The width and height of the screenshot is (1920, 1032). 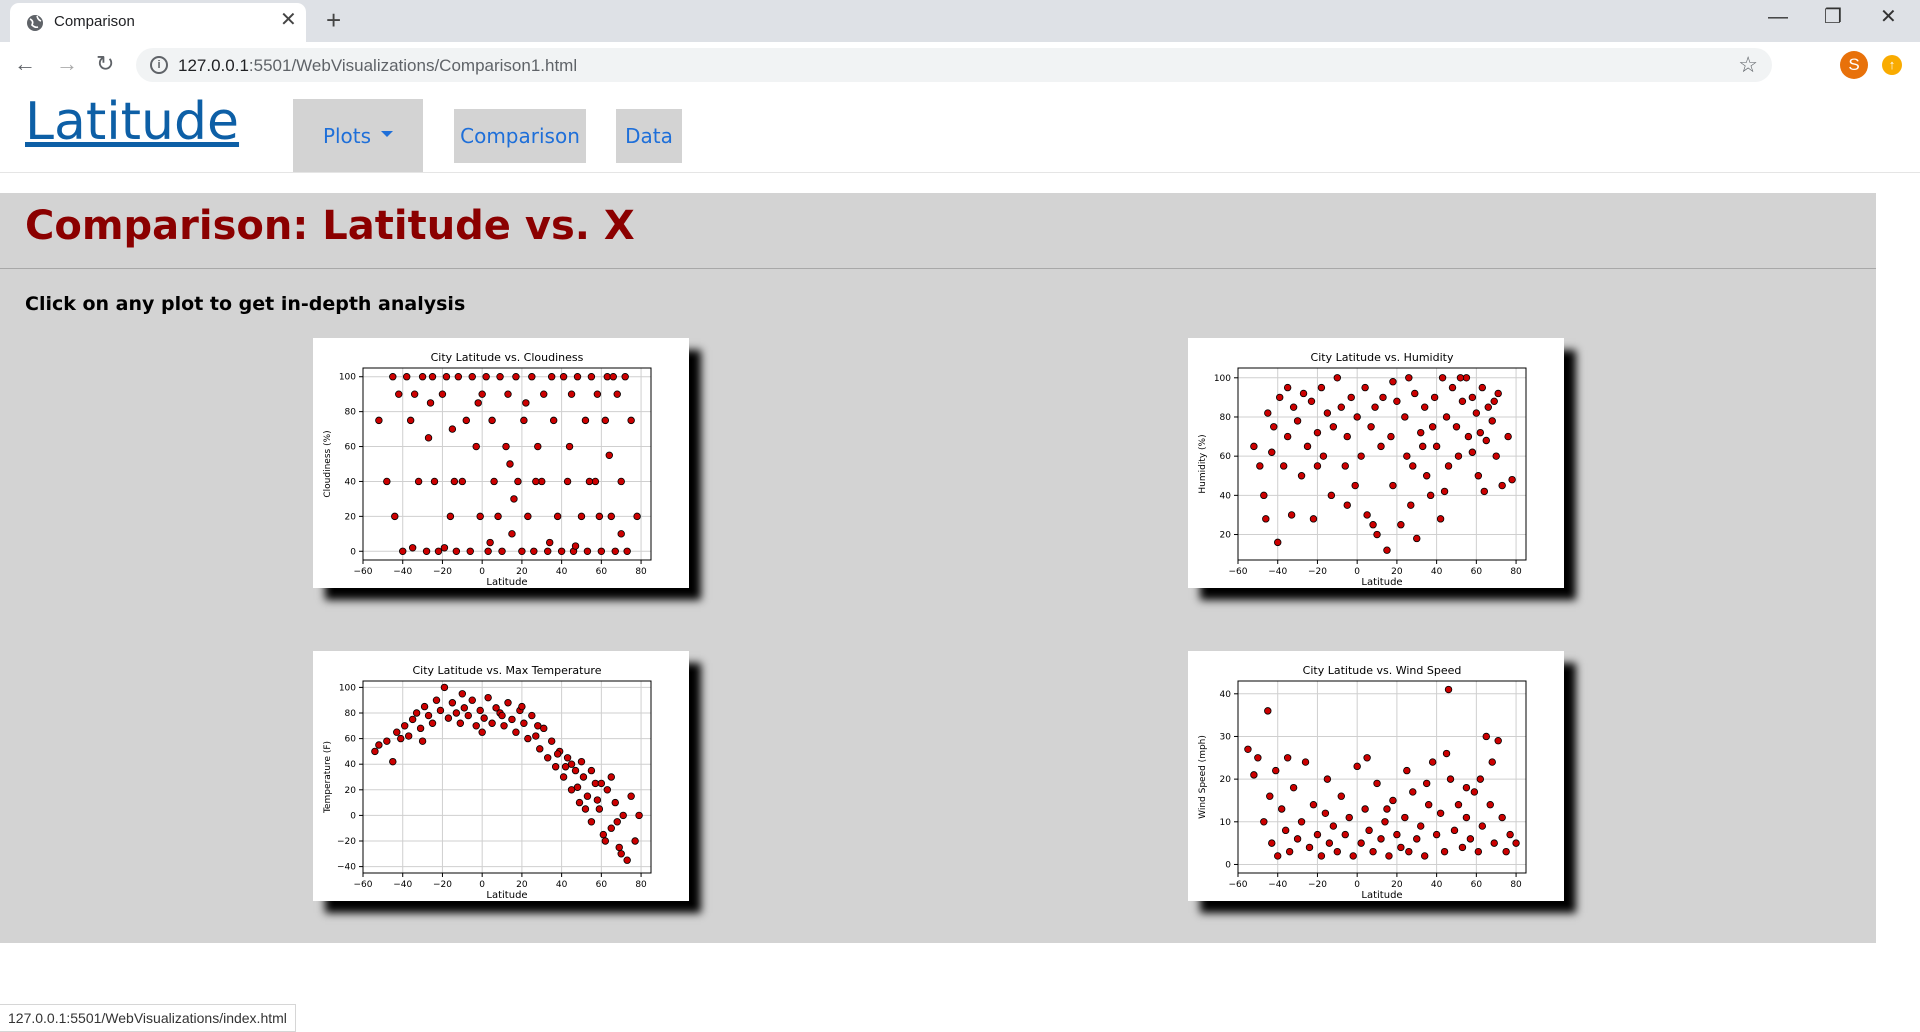 I want to click on close-icon: ✕, so click(x=288, y=20).